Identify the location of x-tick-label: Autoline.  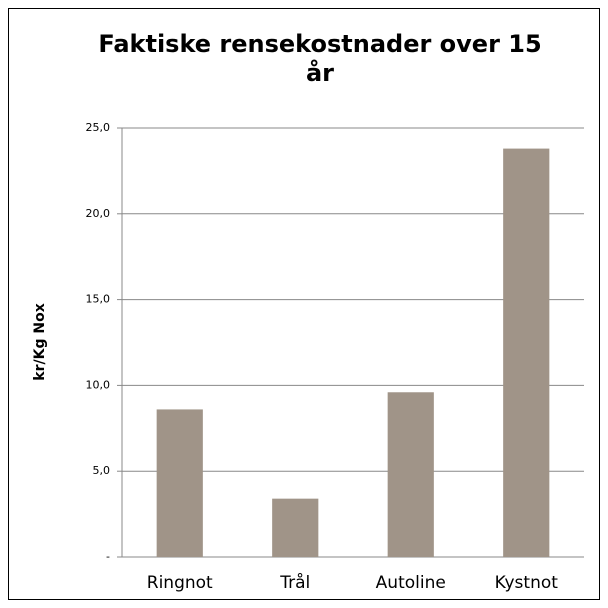
(411, 583).